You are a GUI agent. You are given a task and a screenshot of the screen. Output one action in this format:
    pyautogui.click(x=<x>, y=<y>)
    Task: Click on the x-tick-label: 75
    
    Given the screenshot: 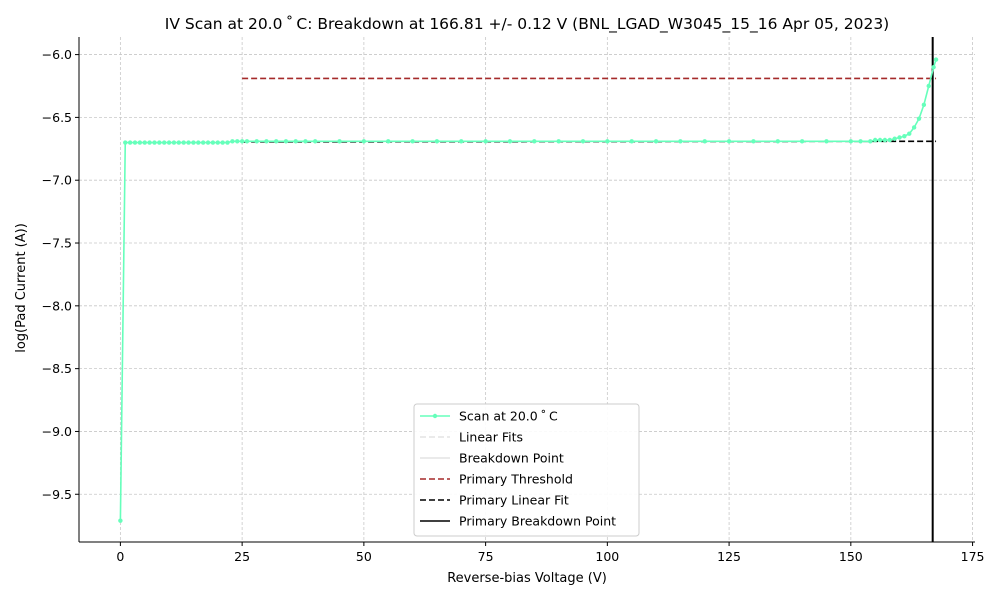 What is the action you would take?
    pyautogui.click(x=486, y=556)
    